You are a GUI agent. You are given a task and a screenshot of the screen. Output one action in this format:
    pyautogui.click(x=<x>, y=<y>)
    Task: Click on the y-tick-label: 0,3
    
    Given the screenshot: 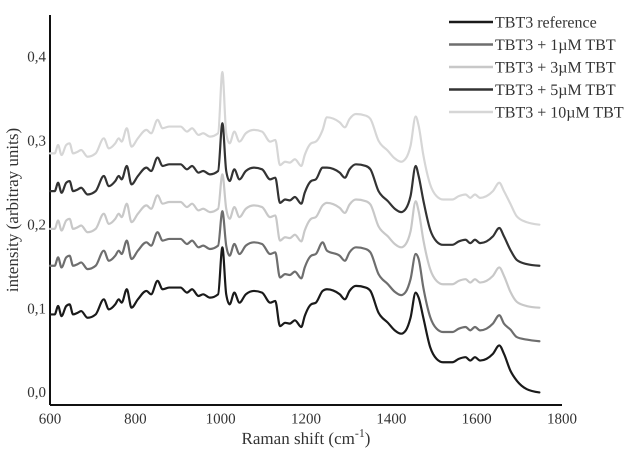 What is the action you would take?
    pyautogui.click(x=36, y=142)
    